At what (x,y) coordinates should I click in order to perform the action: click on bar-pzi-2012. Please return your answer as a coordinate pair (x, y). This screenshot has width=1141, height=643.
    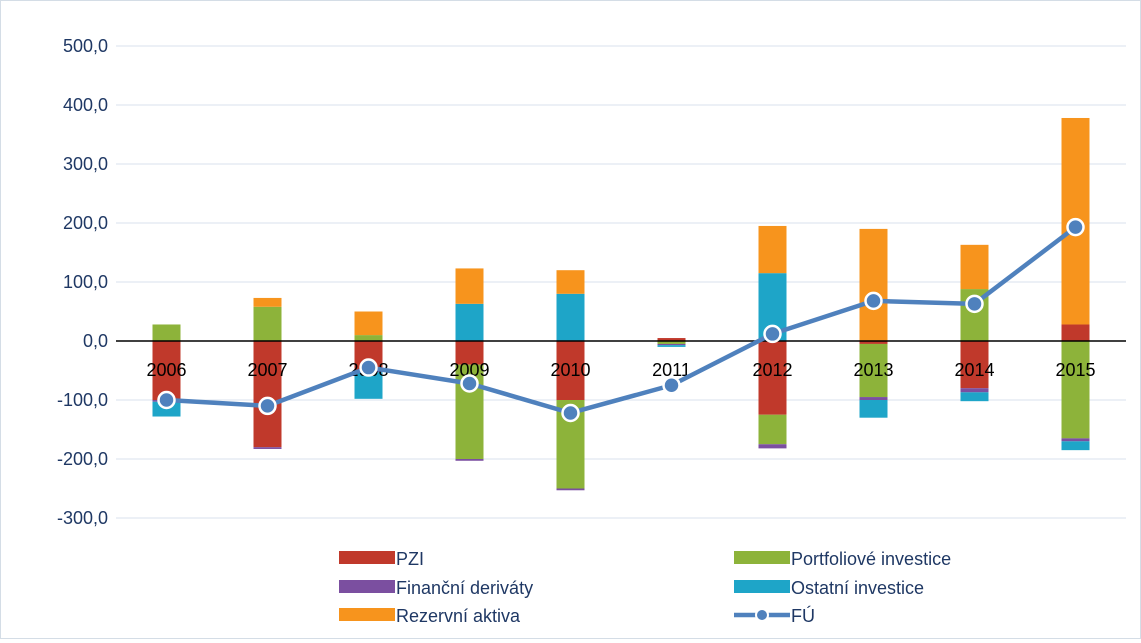
    Looking at the image, I should click on (772, 378).